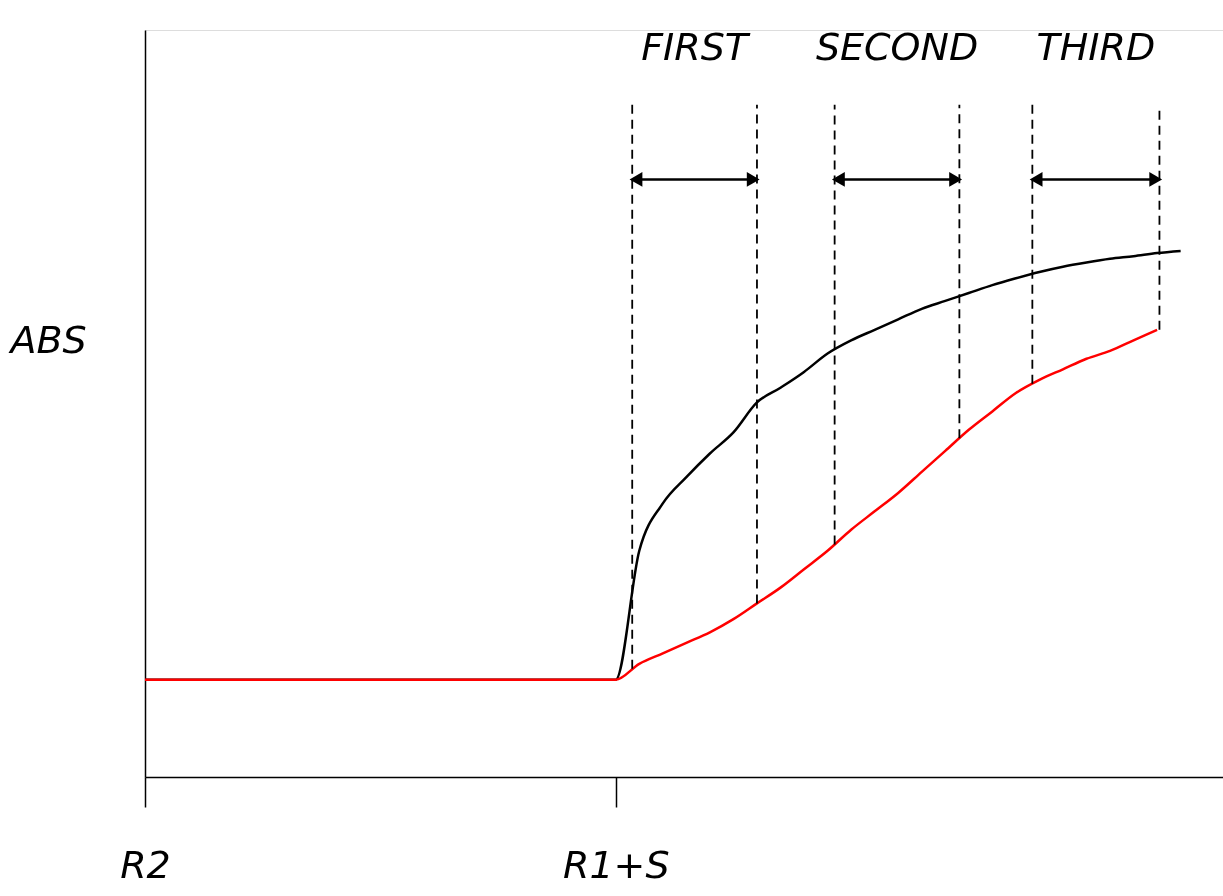 The height and width of the screenshot is (896, 1223). I want to click on text: THIRD, so click(1096, 47).